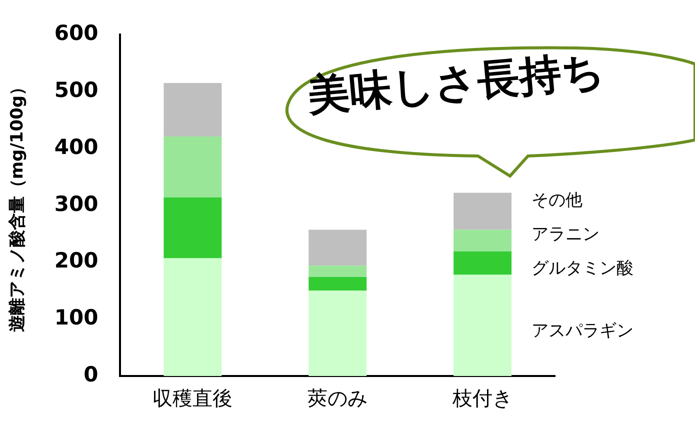 The width and height of the screenshot is (695, 428). I want to click on series-label: アスパラギン, so click(583, 330).